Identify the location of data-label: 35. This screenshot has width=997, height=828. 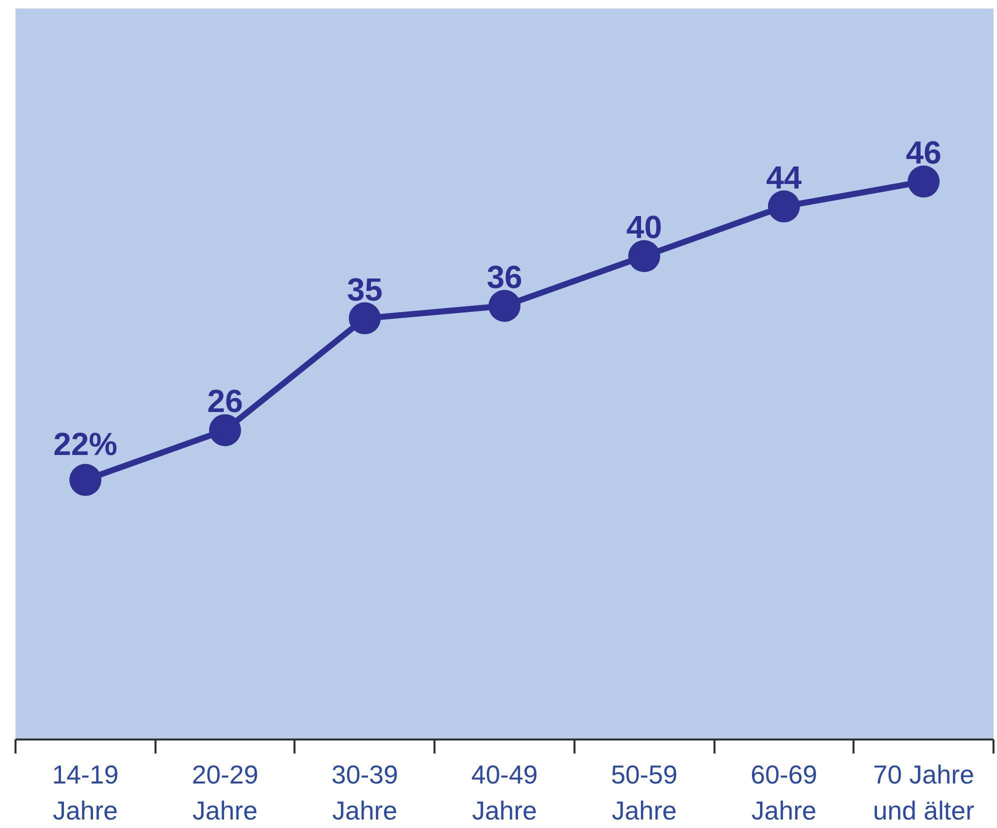
(364, 289).